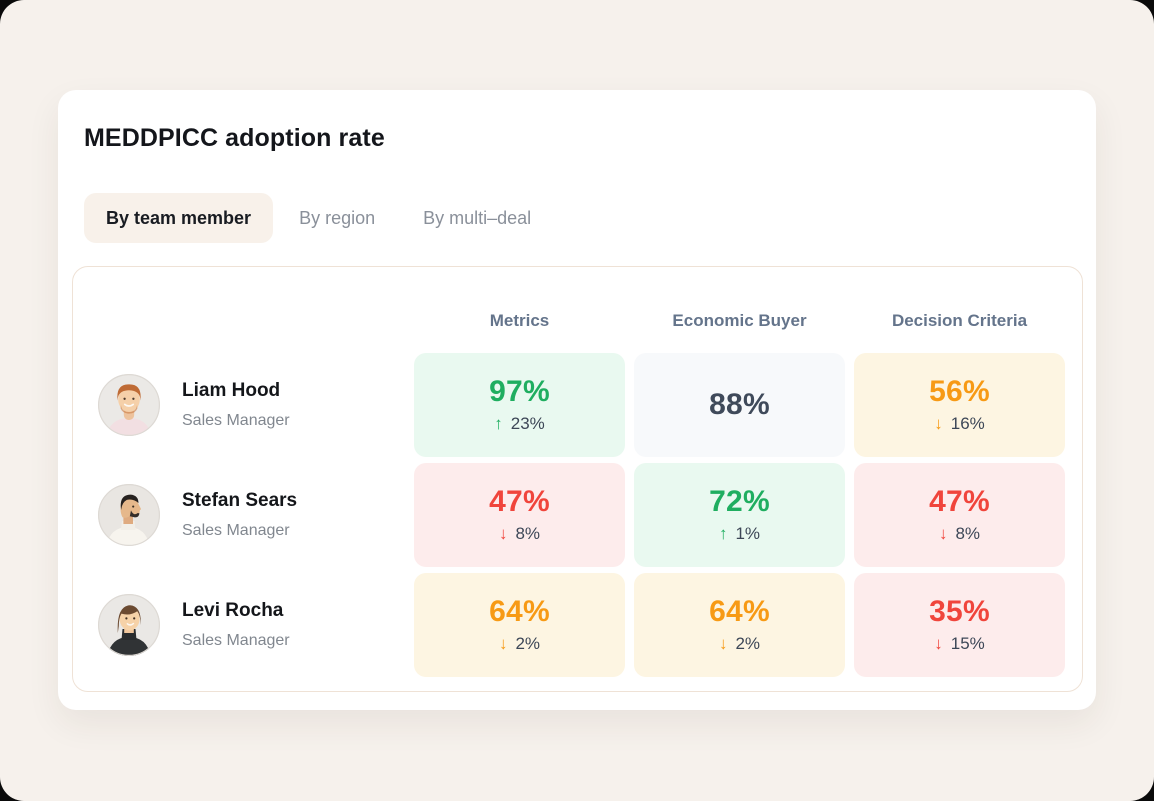 This screenshot has width=1154, height=801. Describe the element at coordinates (233, 610) in the screenshot. I see `member-name: Levi Rocha` at that location.